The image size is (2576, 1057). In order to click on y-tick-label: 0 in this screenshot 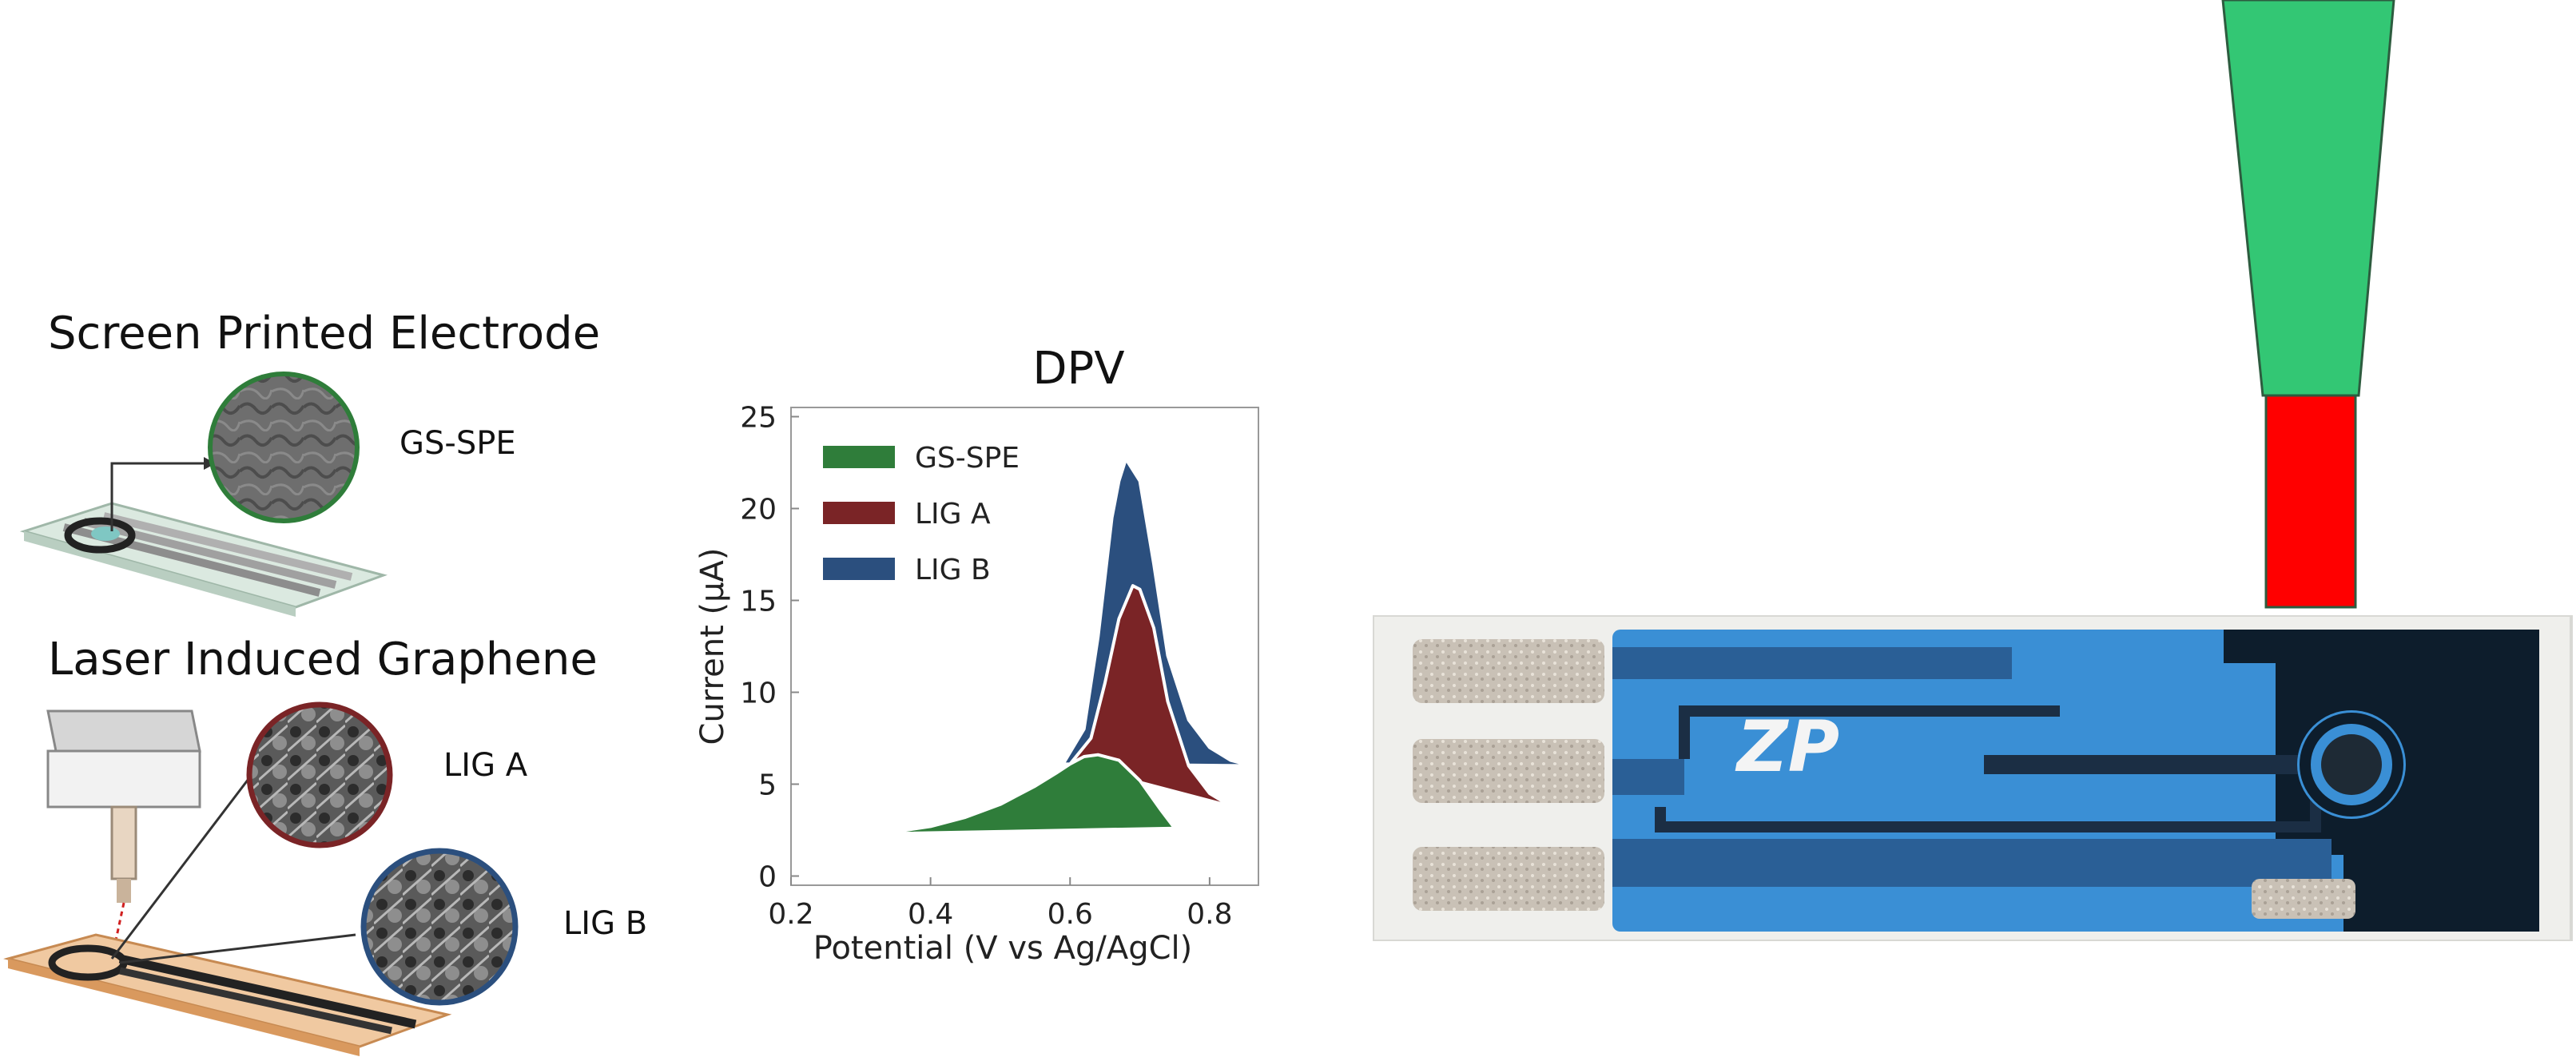, I will do `click(767, 878)`.